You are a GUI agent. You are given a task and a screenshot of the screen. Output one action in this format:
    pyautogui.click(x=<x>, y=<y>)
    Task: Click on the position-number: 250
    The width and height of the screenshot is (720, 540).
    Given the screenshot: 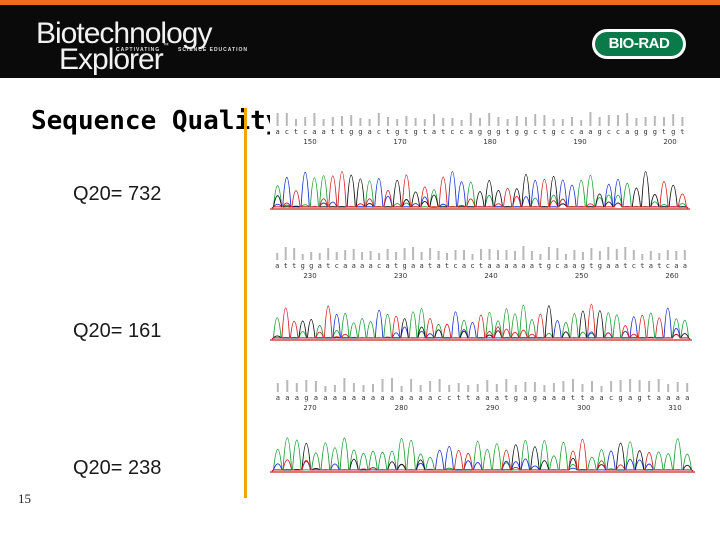 What is the action you would take?
    pyautogui.click(x=581, y=276)
    